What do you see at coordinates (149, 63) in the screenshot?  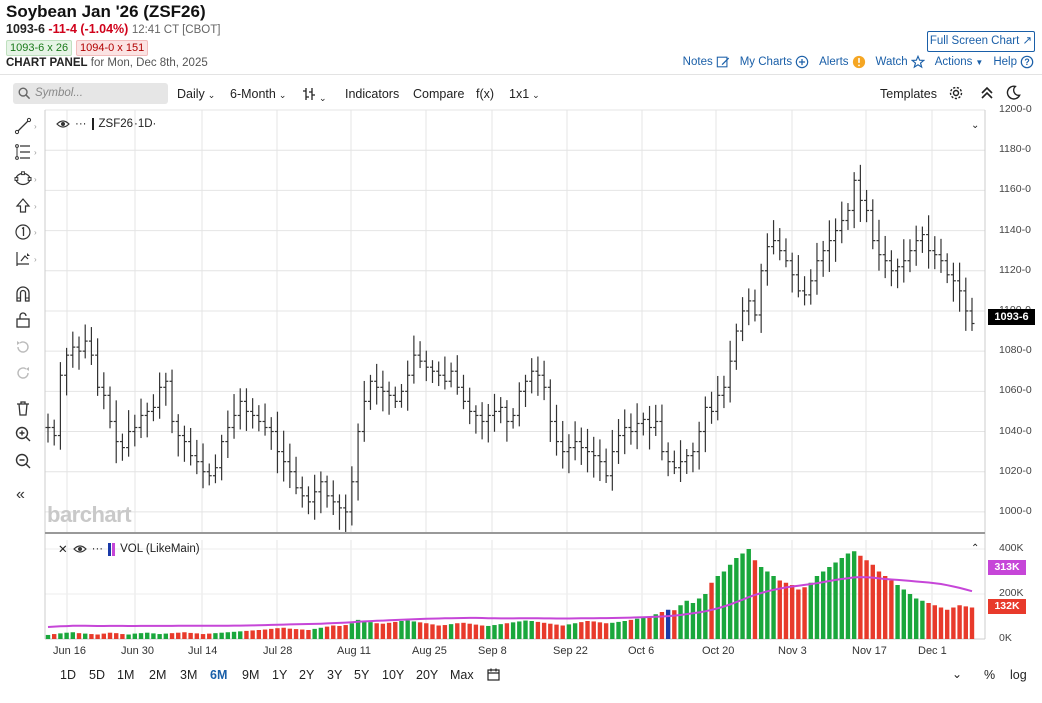 I see `panel-date: for Mon, Dec 8th, 2025` at bounding box center [149, 63].